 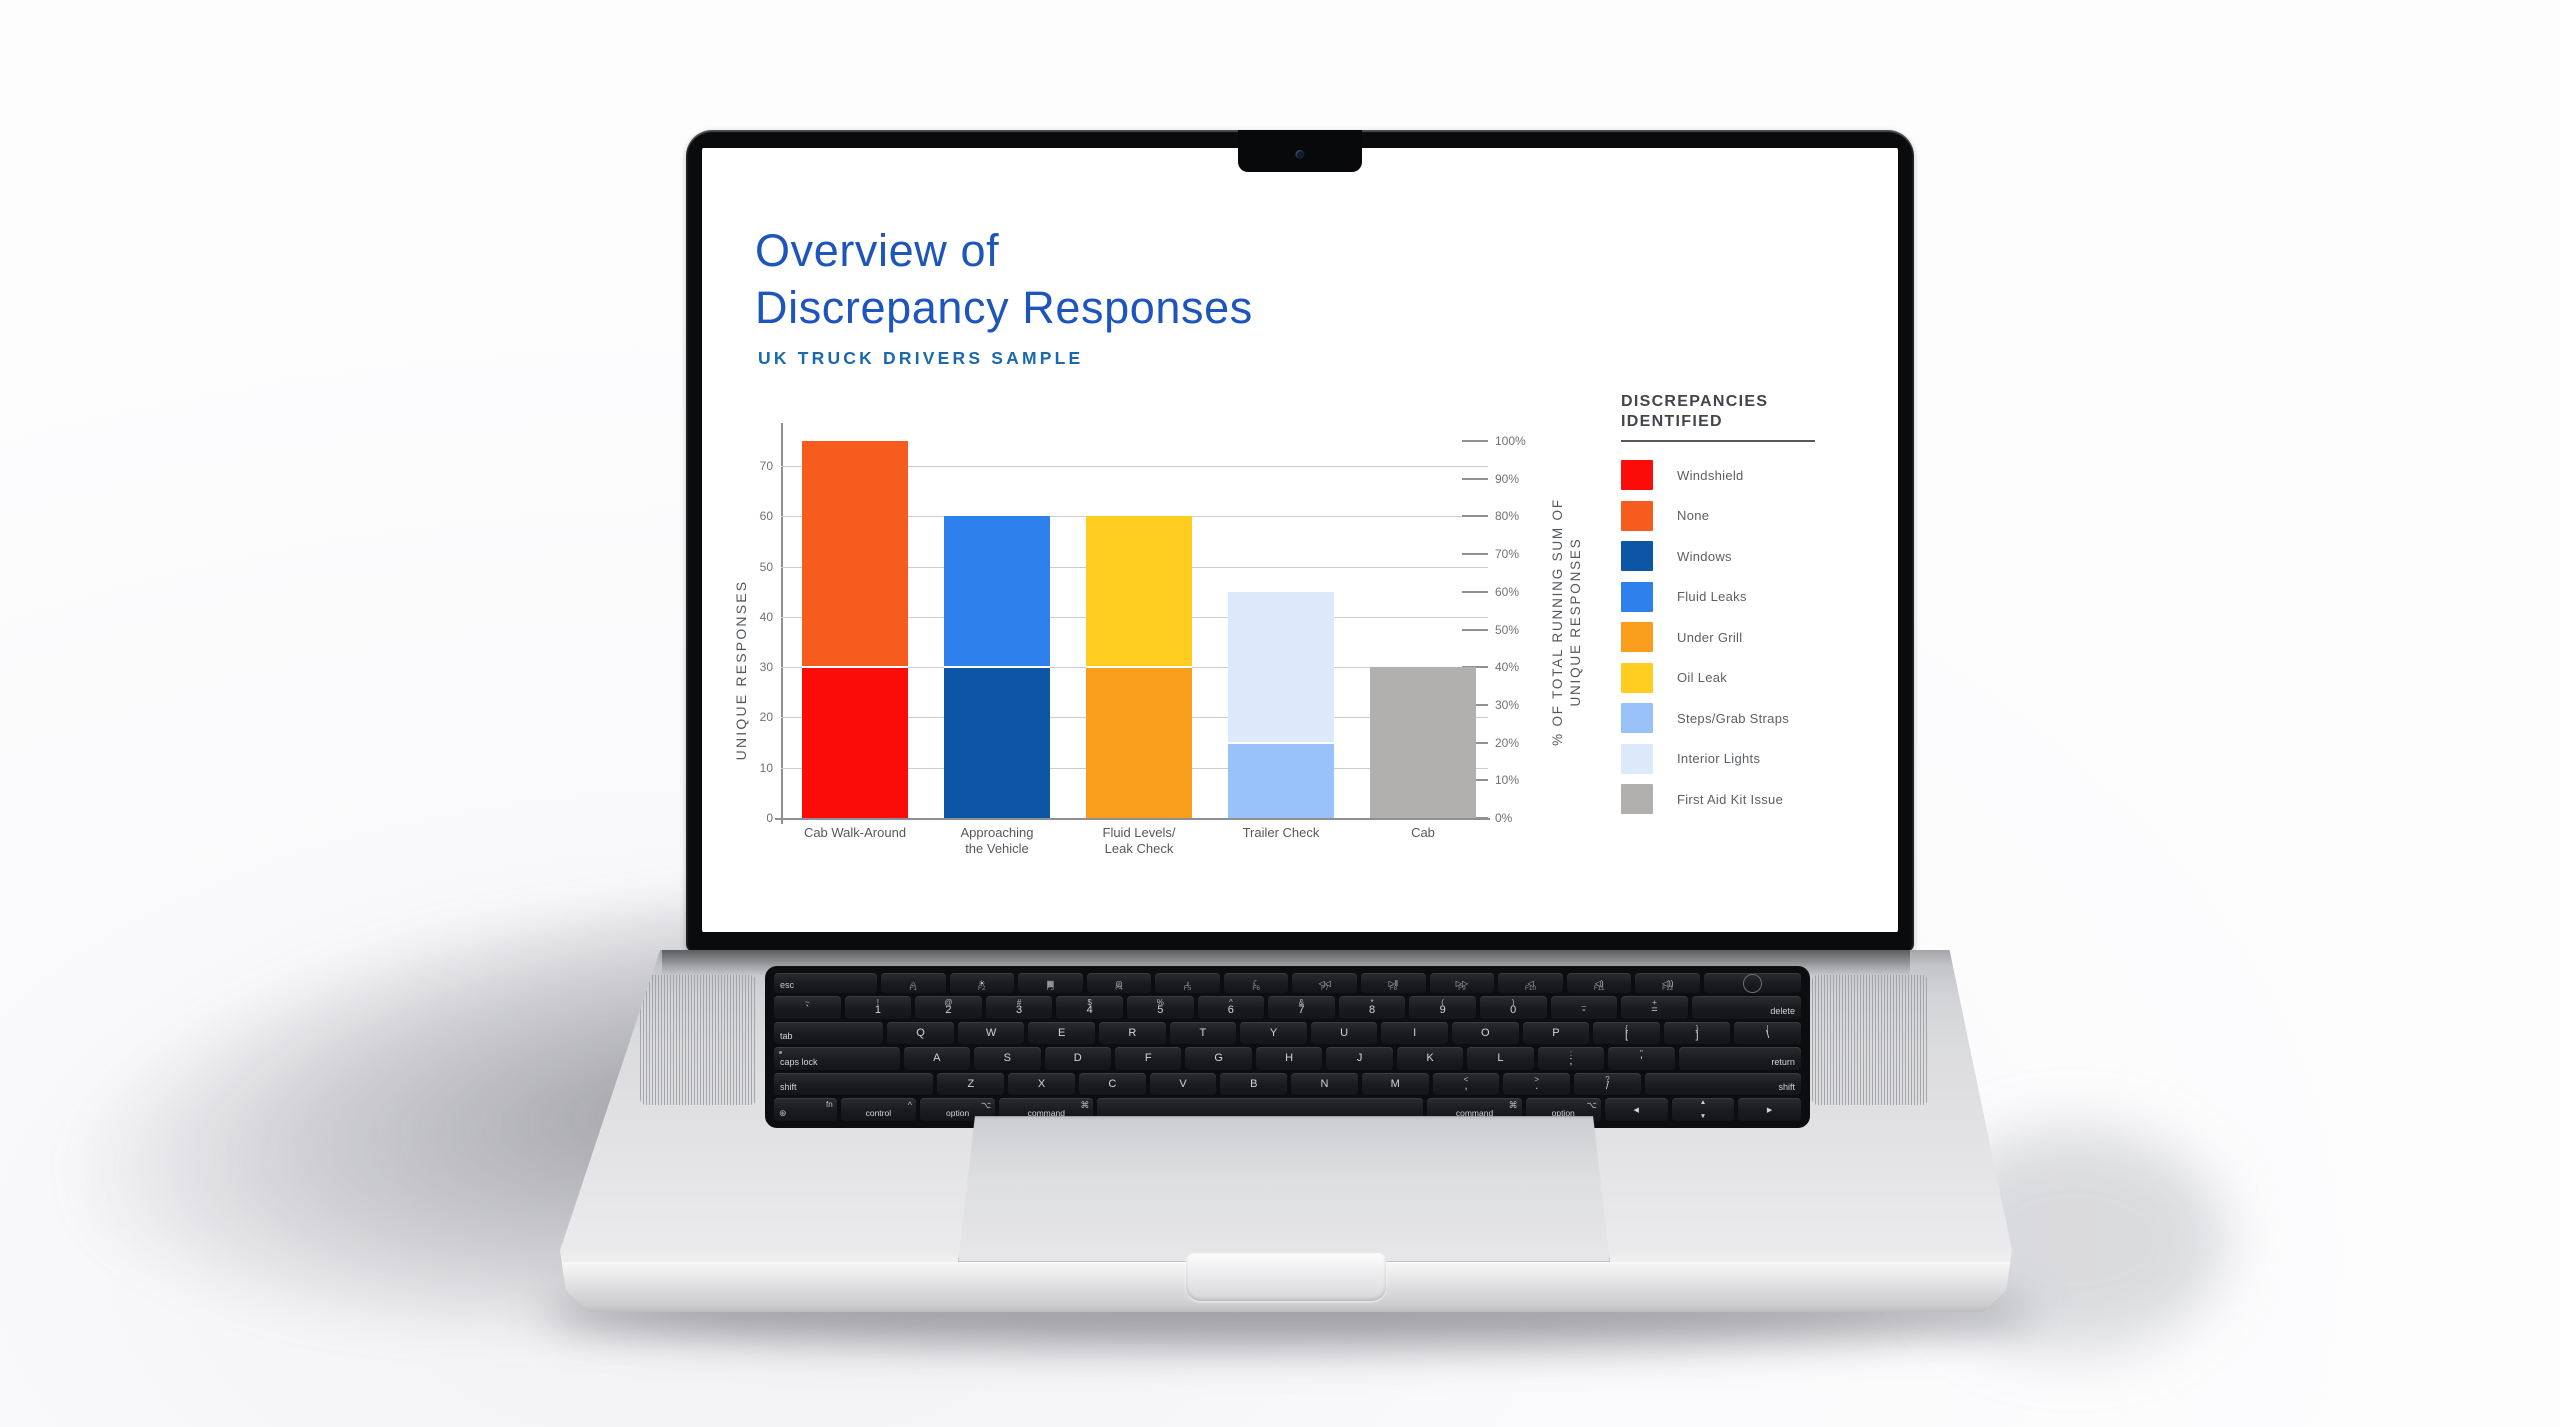 I want to click on key-g: G, so click(x=1218, y=1058).